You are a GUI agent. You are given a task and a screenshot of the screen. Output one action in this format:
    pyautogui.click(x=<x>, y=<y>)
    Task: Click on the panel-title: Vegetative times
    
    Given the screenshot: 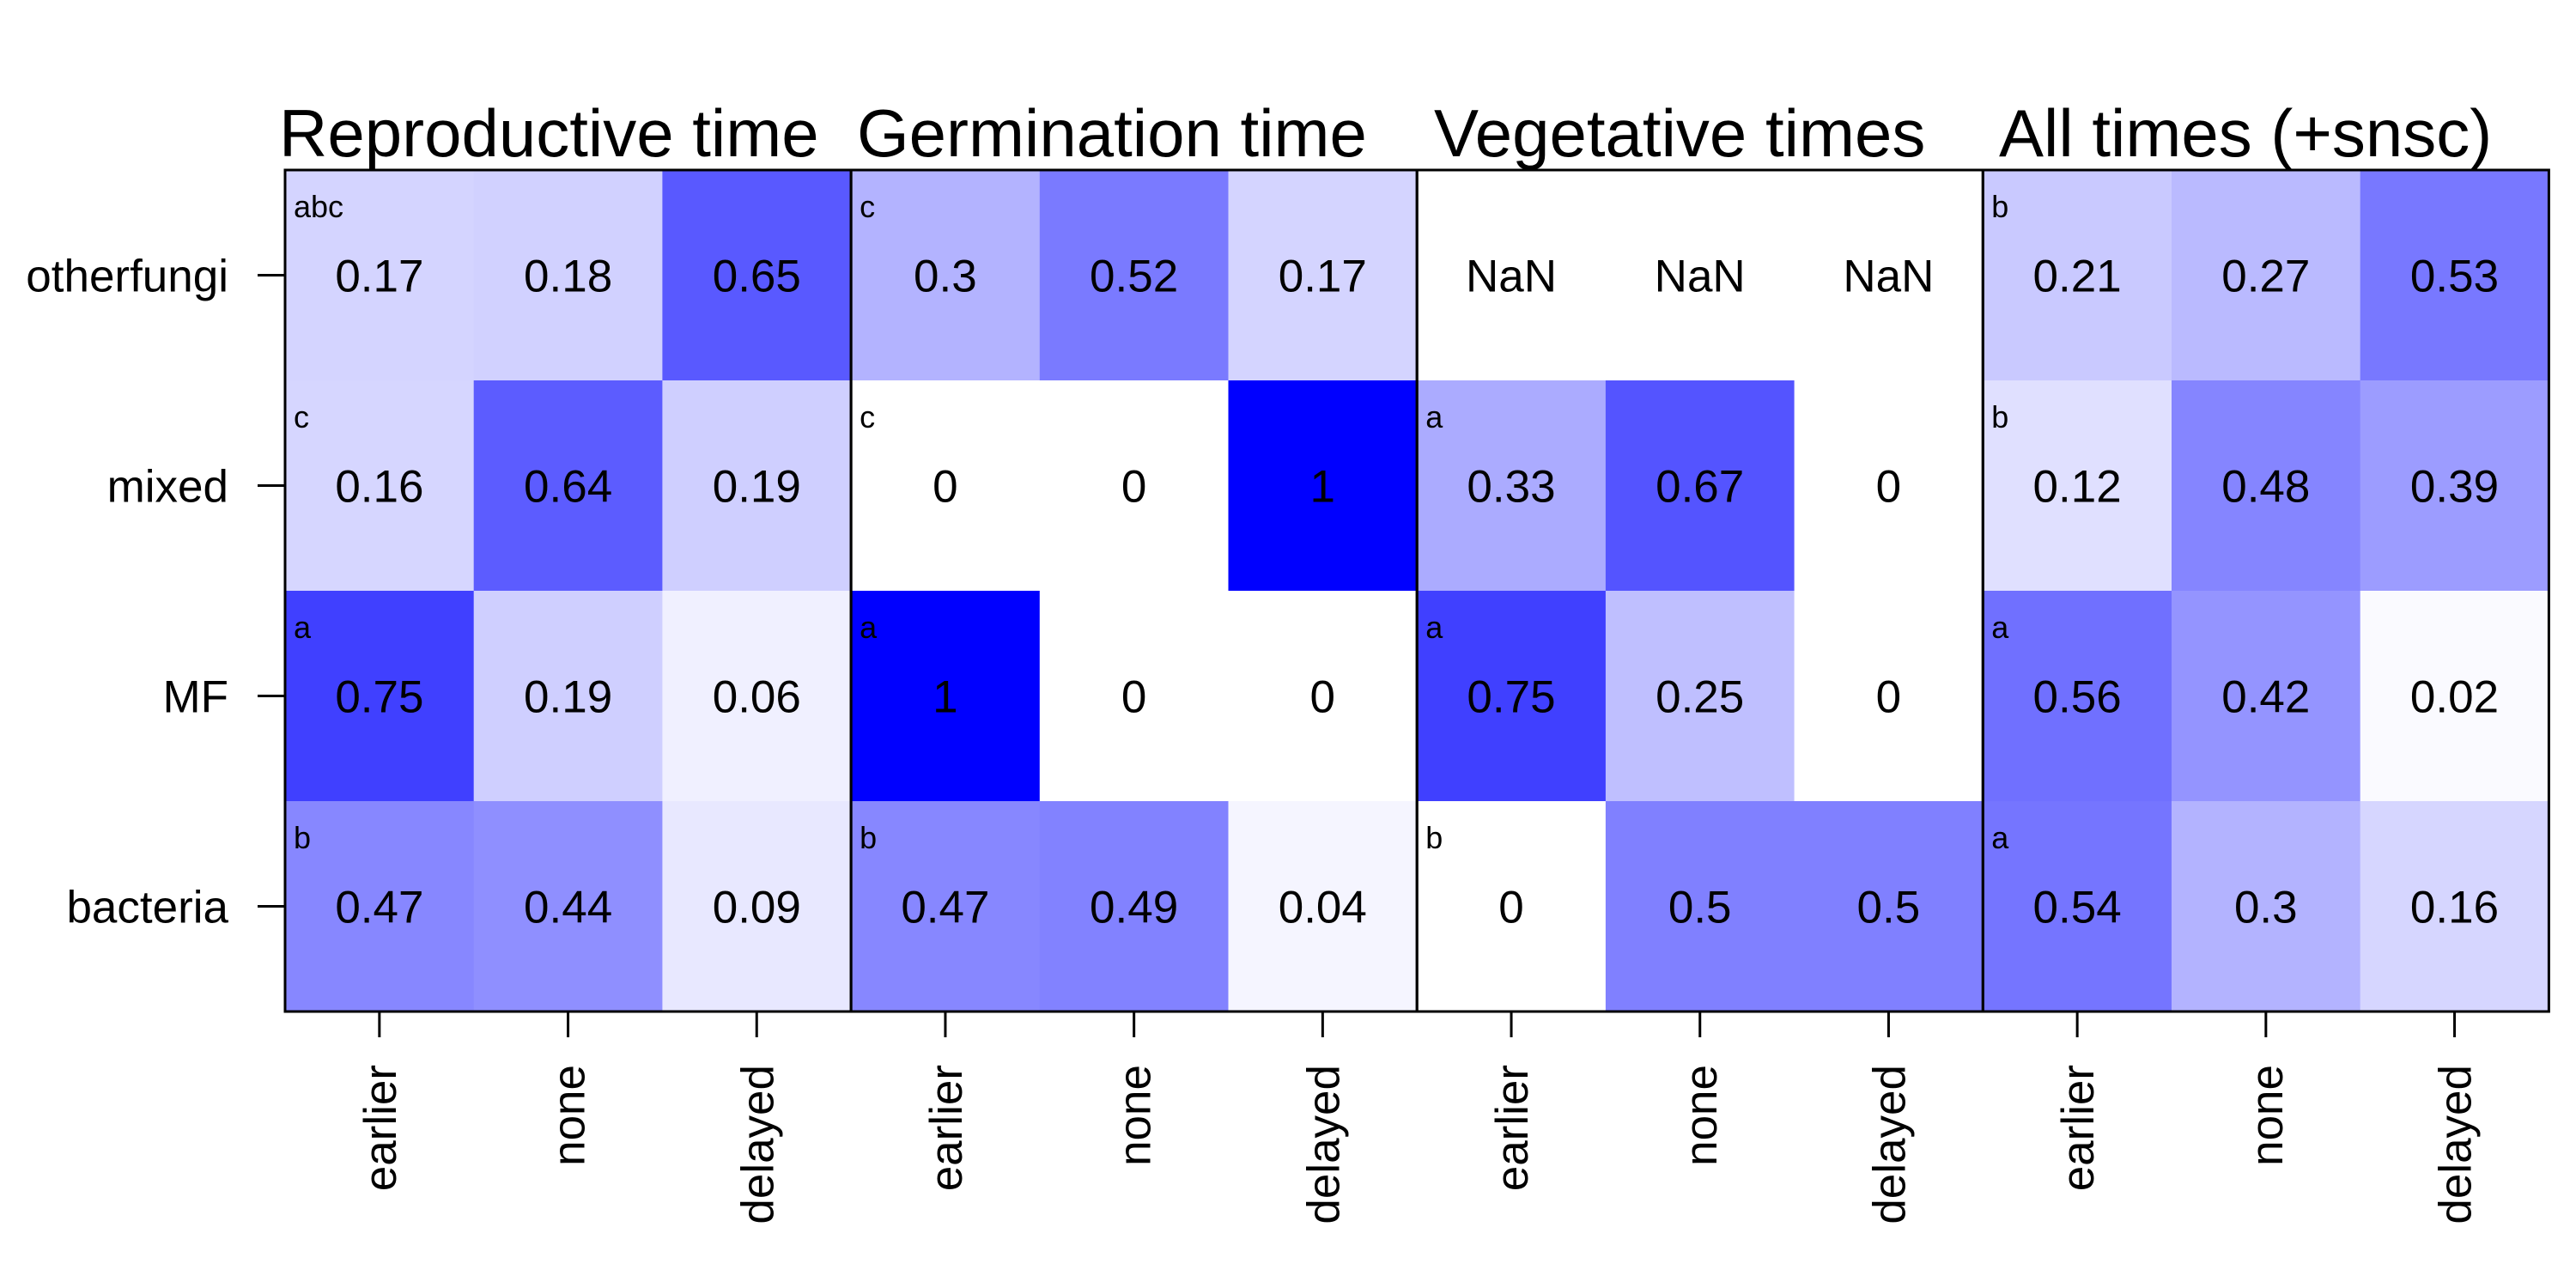 What is the action you would take?
    pyautogui.click(x=1679, y=133)
    